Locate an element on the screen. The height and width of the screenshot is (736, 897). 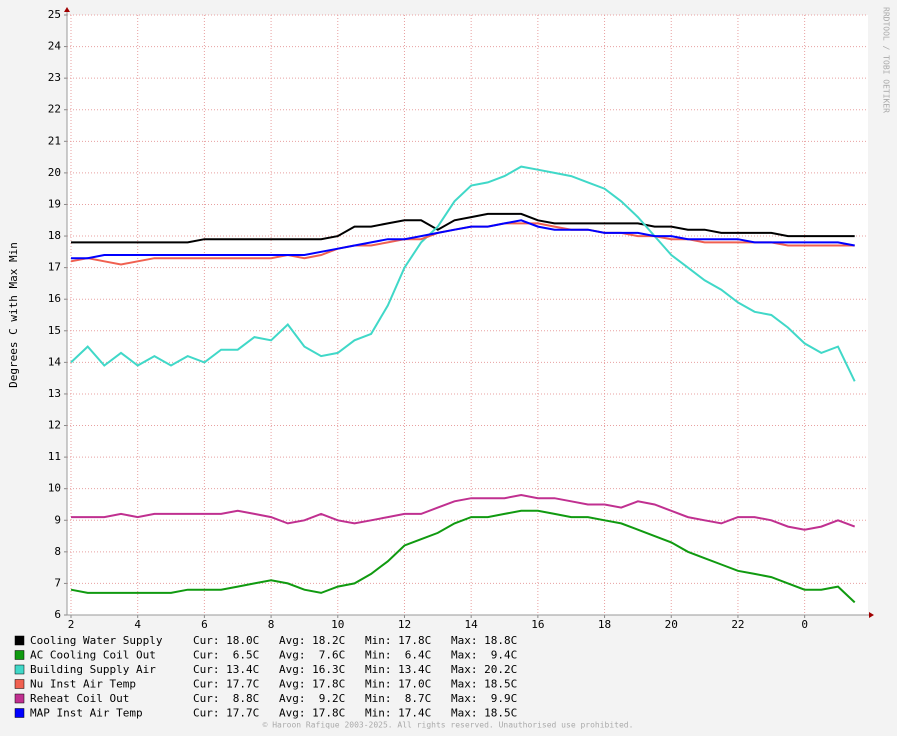
legend-label: MAP Inst Air Temp is located at coordinates (86, 713).